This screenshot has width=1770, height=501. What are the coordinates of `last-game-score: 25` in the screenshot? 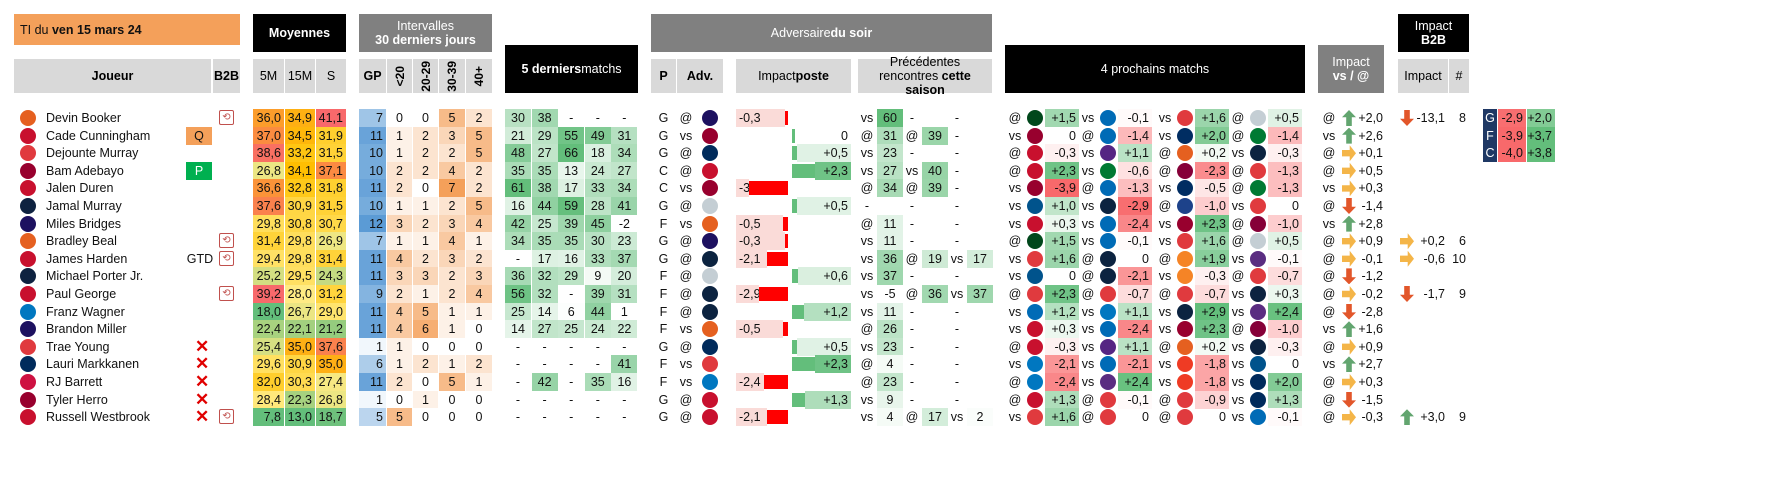 It's located at (518, 311).